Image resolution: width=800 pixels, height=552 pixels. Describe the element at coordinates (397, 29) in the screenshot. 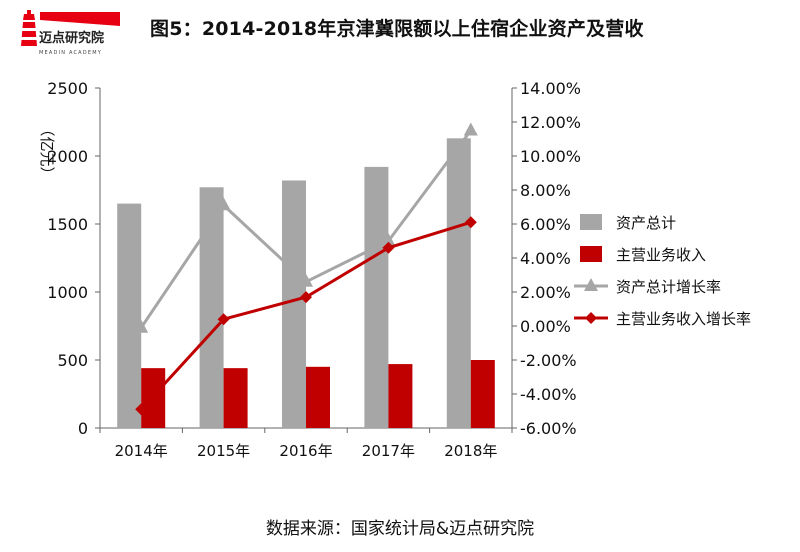

I see `chart-title: 图5：2014-2018年京津冀限额以上住宿企业资产及营收` at that location.